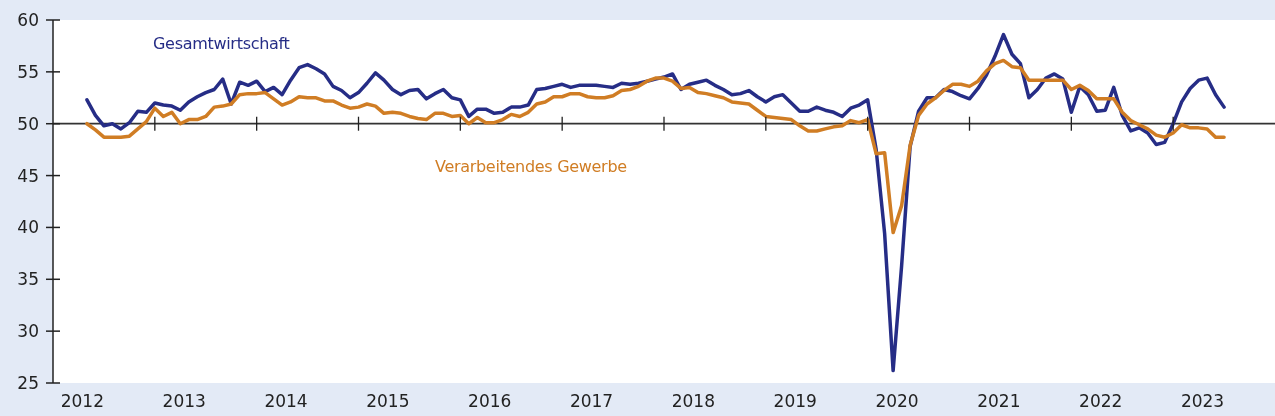 Image resolution: width=1275 pixels, height=416 pixels. I want to click on series-label: Gesamtwirtschaft, so click(221, 43).